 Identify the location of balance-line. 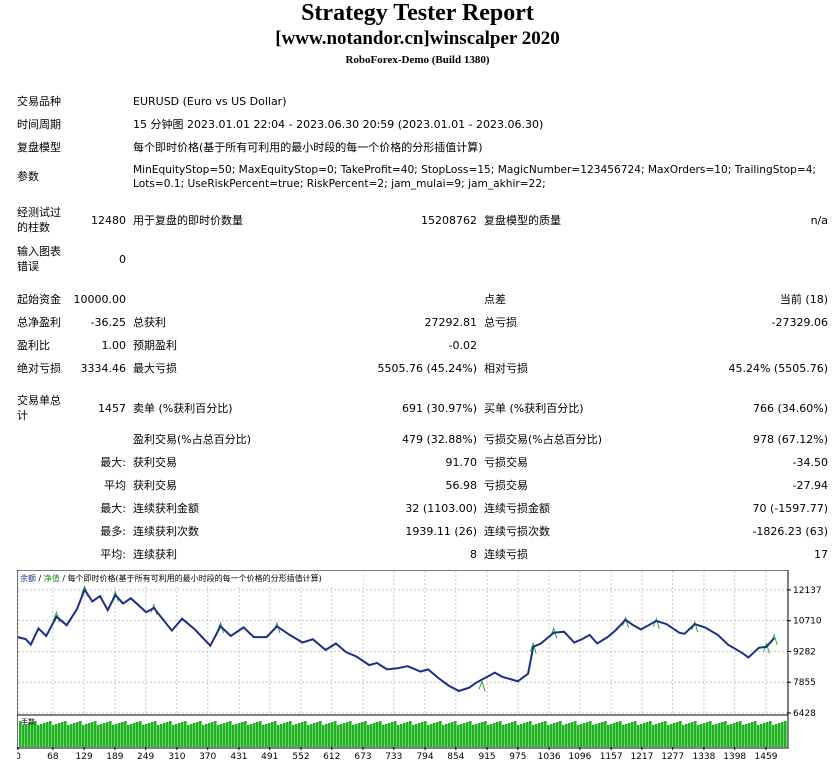
(396, 640).